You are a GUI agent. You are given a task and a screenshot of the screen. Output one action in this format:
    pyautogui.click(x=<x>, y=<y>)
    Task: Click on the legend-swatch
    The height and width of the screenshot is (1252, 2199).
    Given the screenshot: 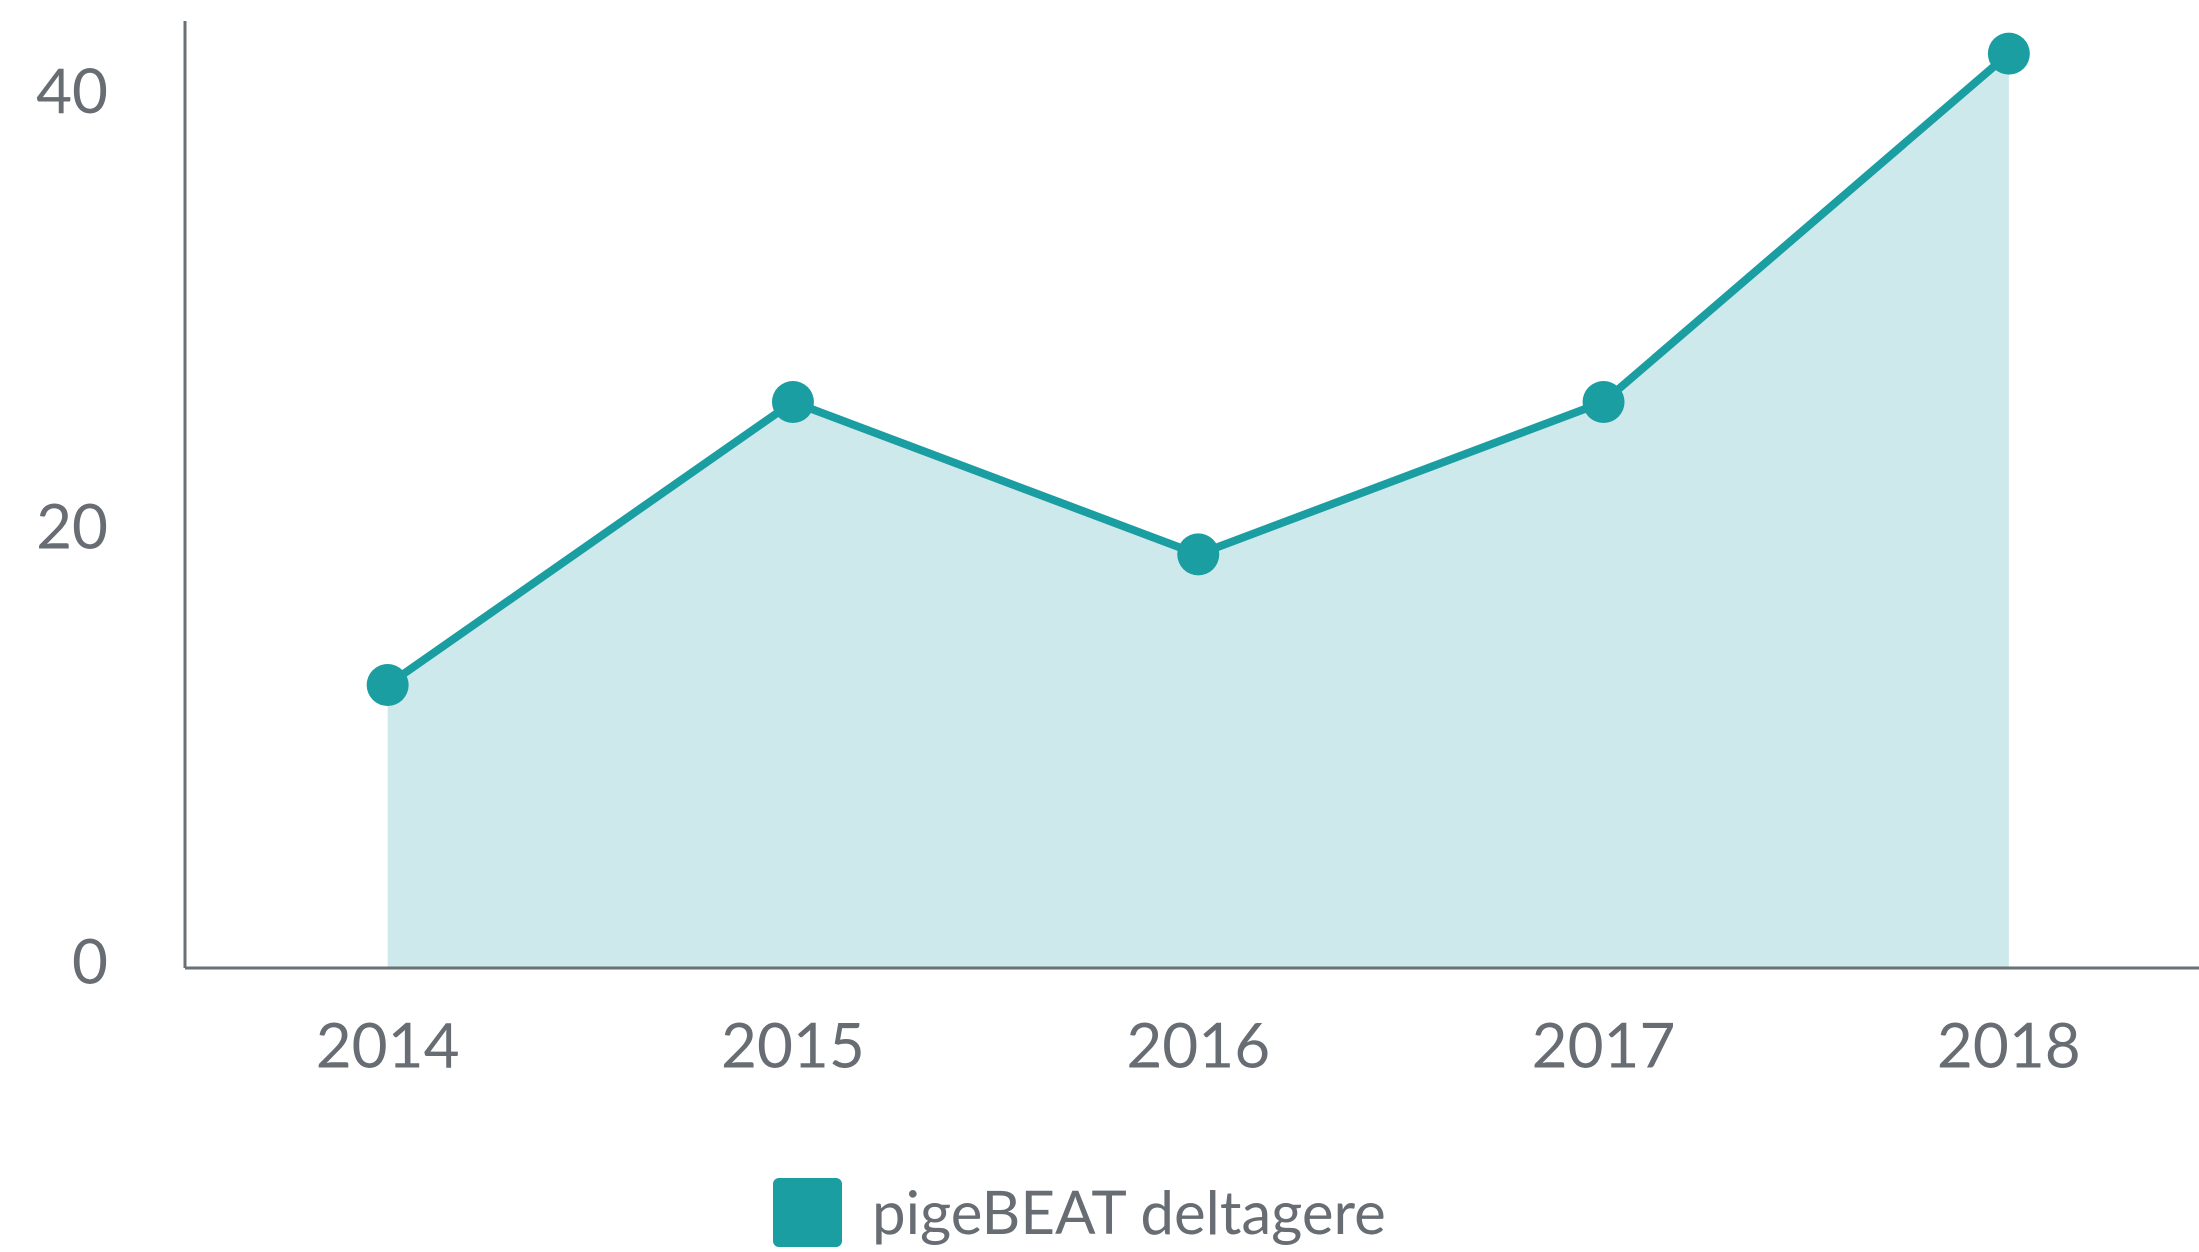 What is the action you would take?
    pyautogui.click(x=807, y=1212)
    